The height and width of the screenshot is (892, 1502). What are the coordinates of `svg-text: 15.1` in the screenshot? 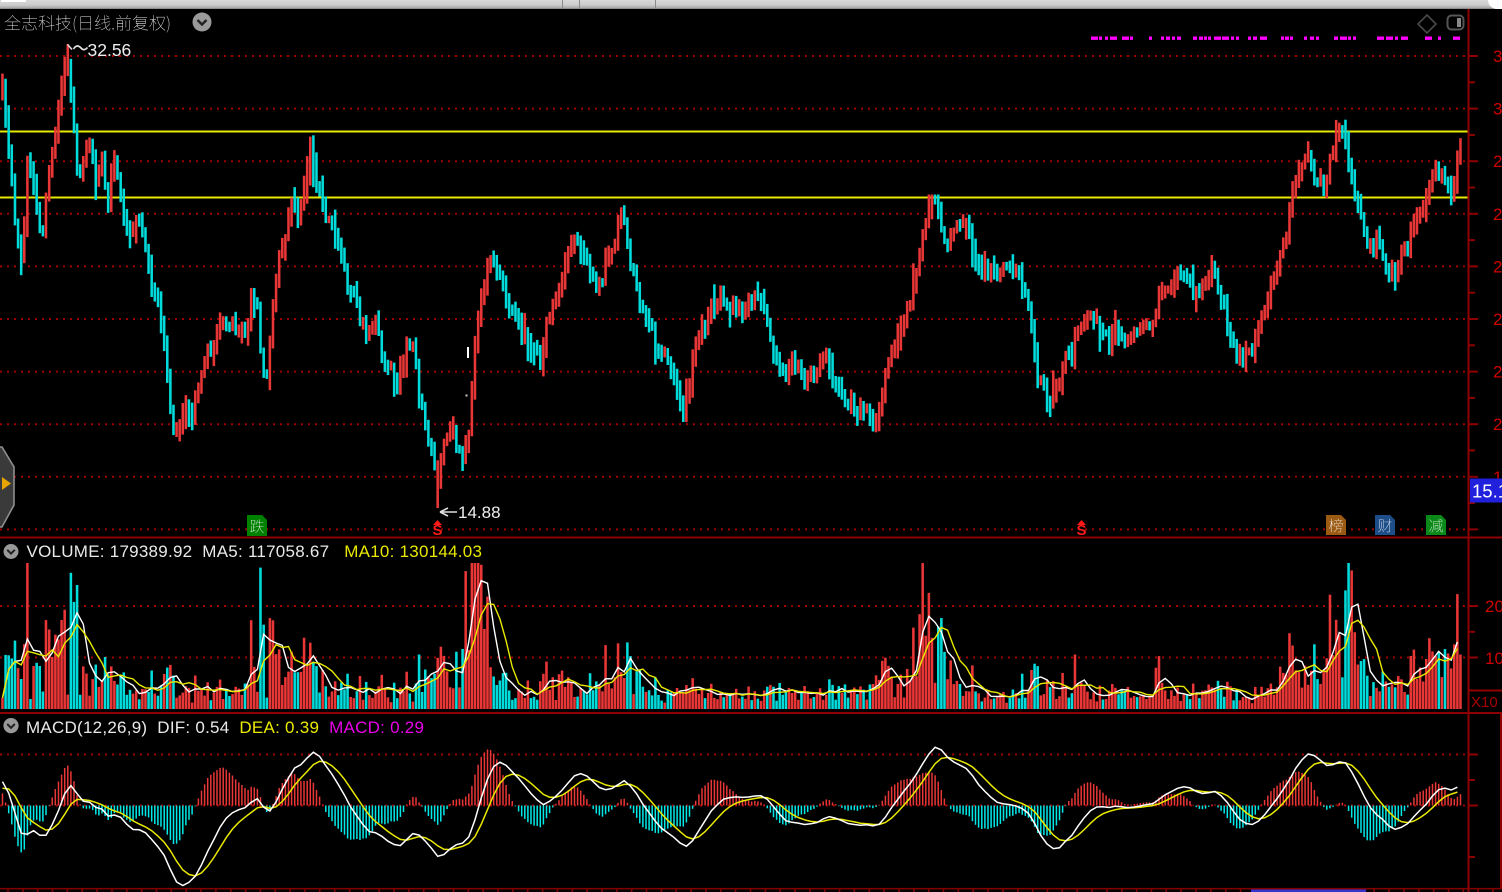 It's located at (1487, 491).